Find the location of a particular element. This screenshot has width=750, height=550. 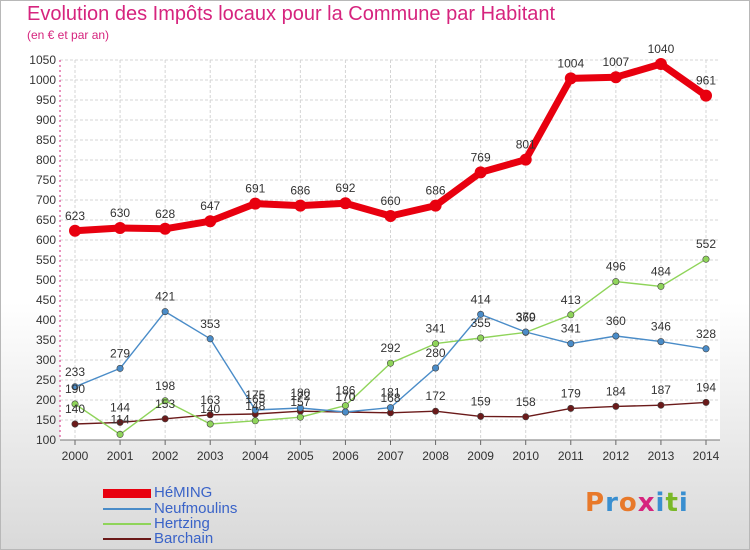

y-tick-label: 650 is located at coordinates (46, 220).